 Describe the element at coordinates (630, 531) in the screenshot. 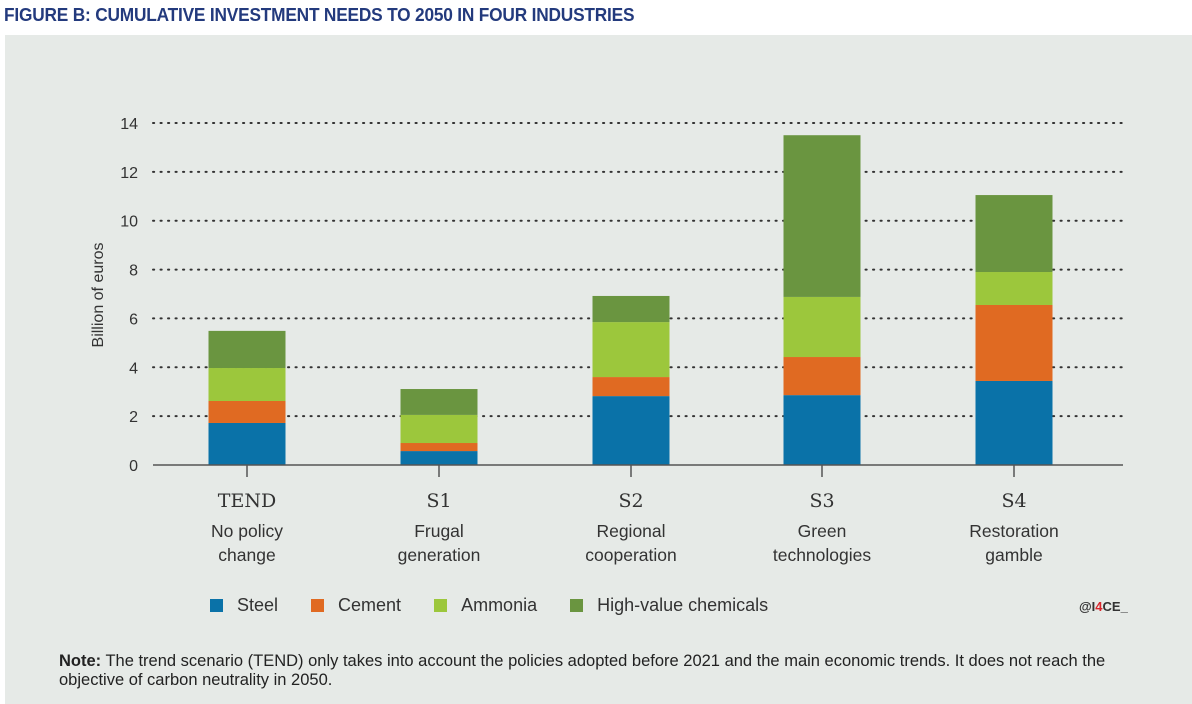

I see `category-name: Regional` at that location.